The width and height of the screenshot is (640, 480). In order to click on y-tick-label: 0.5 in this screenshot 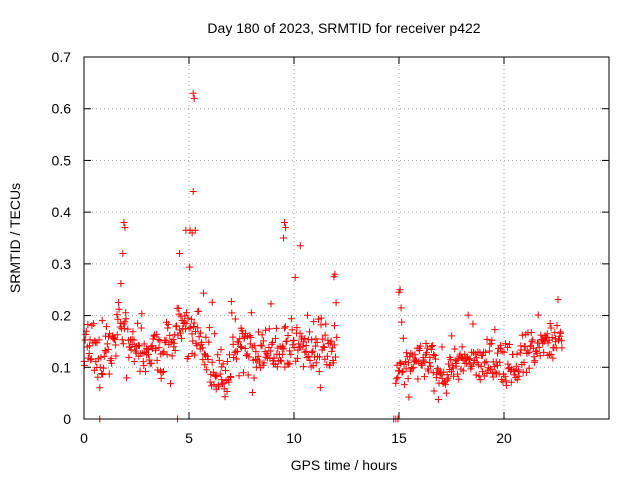, I will do `click(62, 160)`.